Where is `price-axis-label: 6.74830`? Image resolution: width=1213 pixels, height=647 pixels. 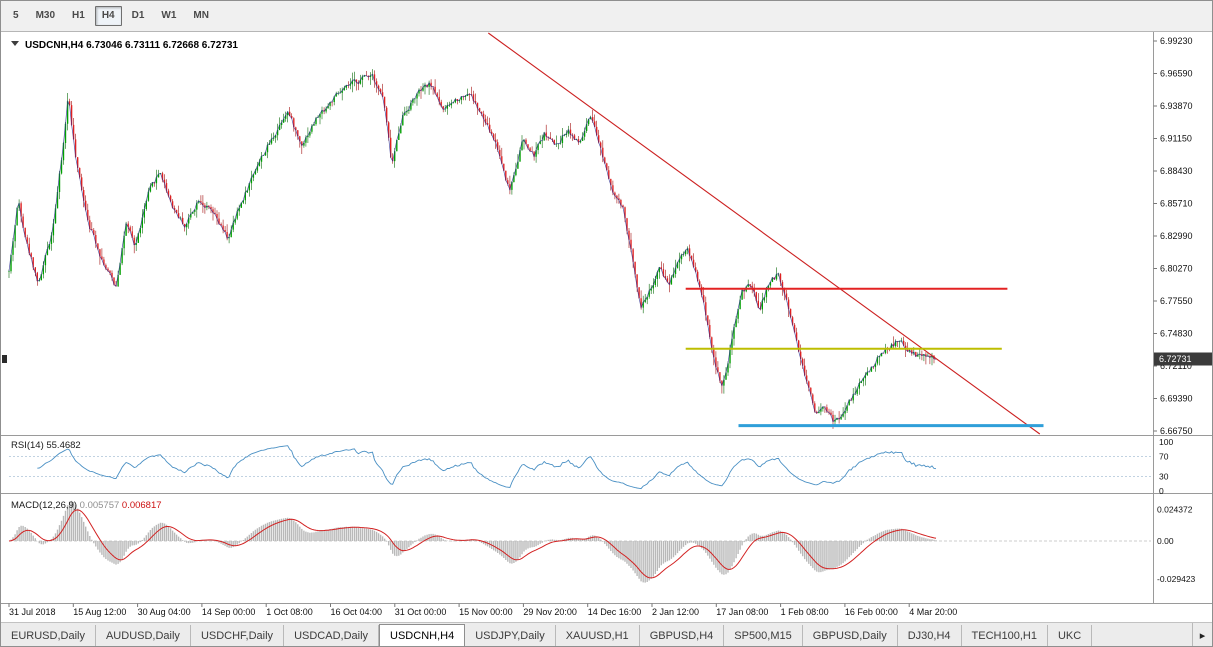 price-axis-label: 6.74830 is located at coordinates (1176, 334).